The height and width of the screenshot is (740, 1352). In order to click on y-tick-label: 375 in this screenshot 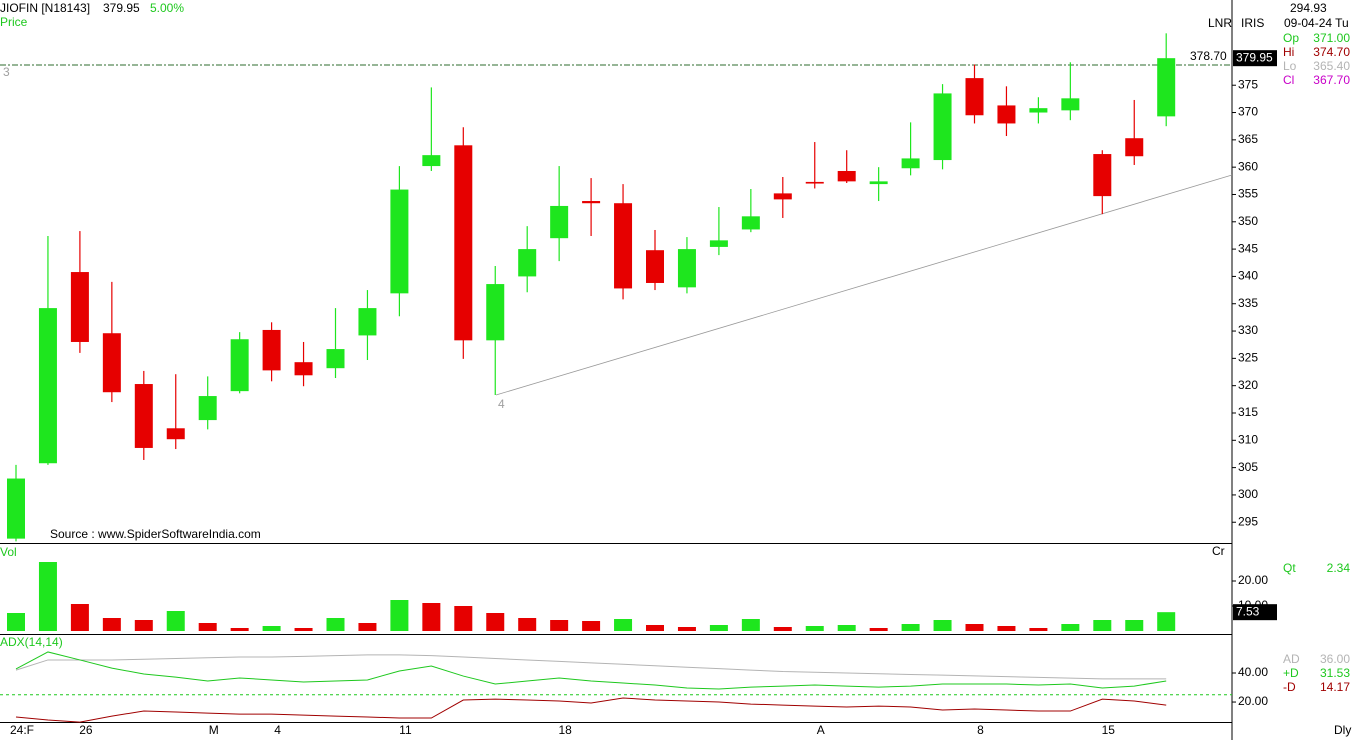, I will do `click(1248, 84)`.